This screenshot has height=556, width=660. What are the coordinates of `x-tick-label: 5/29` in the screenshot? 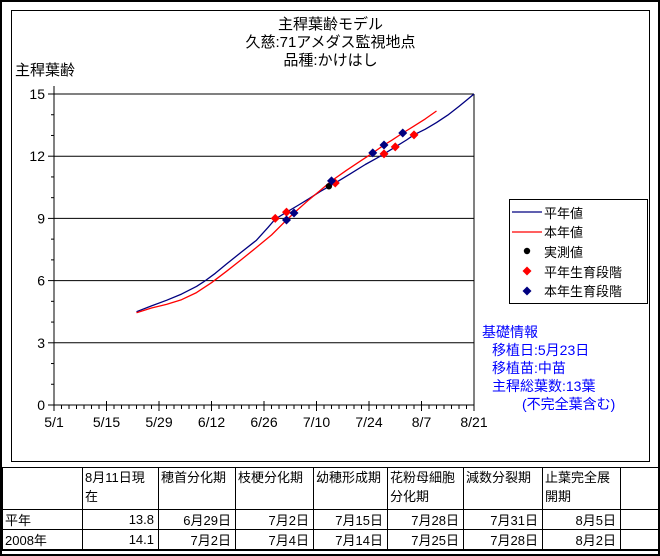 It's located at (158, 422).